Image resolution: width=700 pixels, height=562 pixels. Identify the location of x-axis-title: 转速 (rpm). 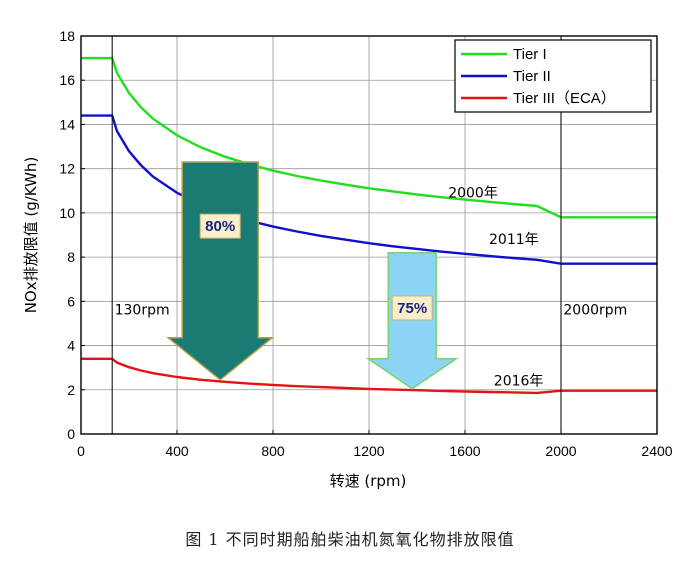
(368, 481).